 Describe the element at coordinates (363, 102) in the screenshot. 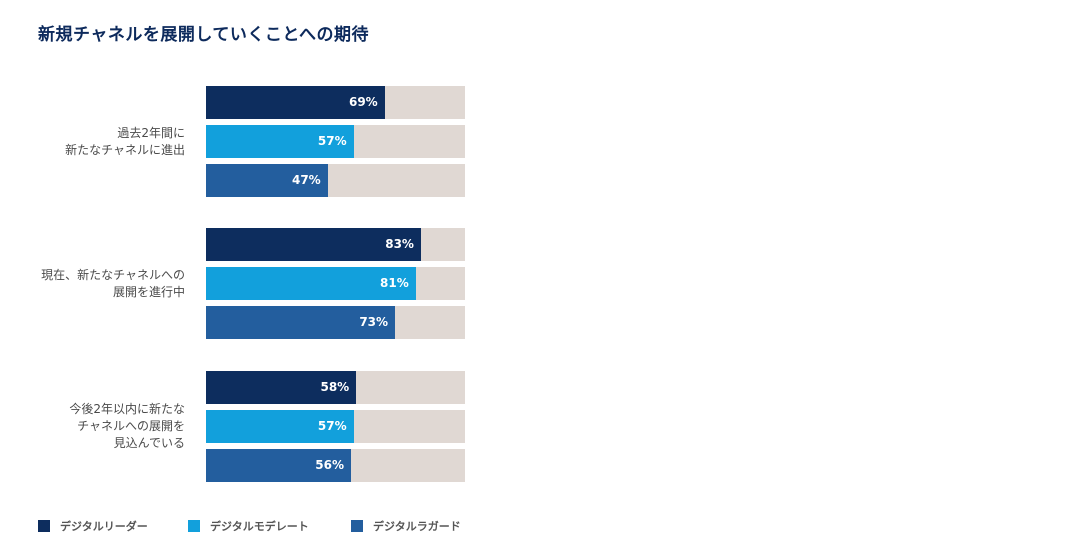

I see `bar-value-label: 69%` at that location.